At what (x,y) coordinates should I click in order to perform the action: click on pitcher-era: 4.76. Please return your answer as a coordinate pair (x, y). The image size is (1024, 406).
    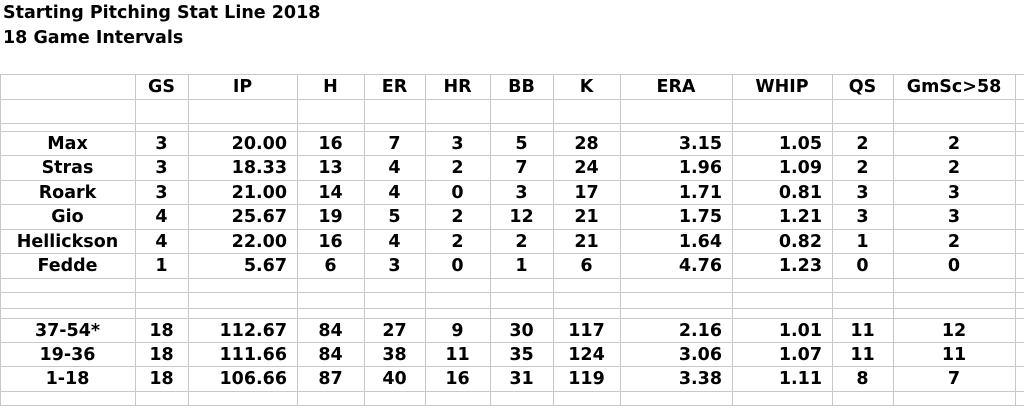
    Looking at the image, I should click on (700, 266).